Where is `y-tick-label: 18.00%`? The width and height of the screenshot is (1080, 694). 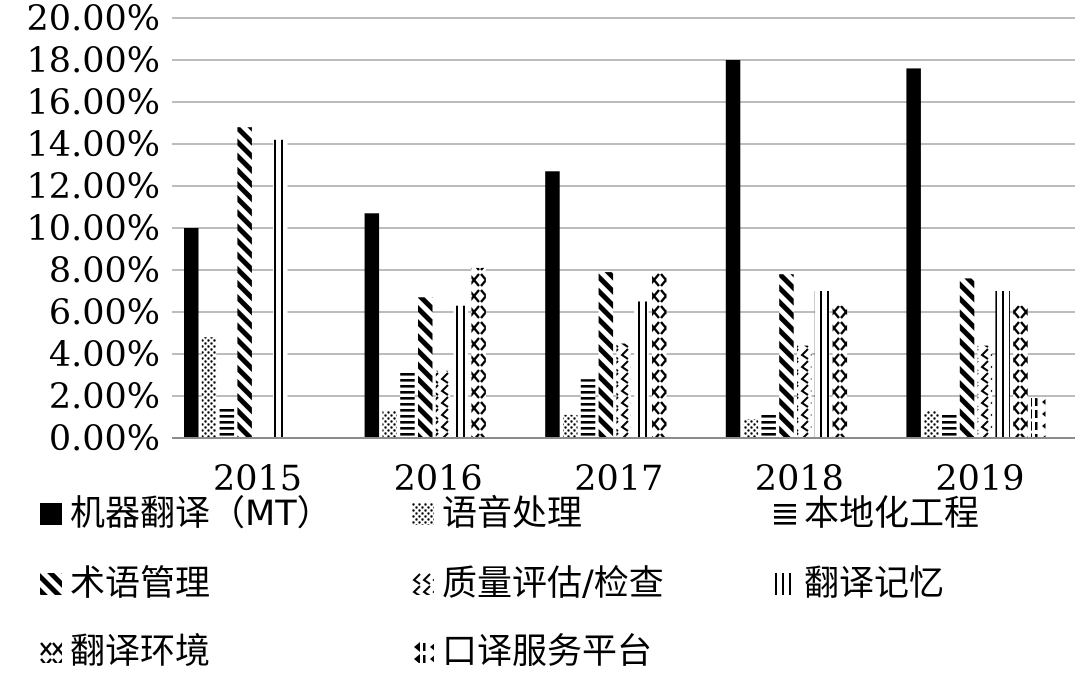 y-tick-label: 18.00% is located at coordinates (93, 61).